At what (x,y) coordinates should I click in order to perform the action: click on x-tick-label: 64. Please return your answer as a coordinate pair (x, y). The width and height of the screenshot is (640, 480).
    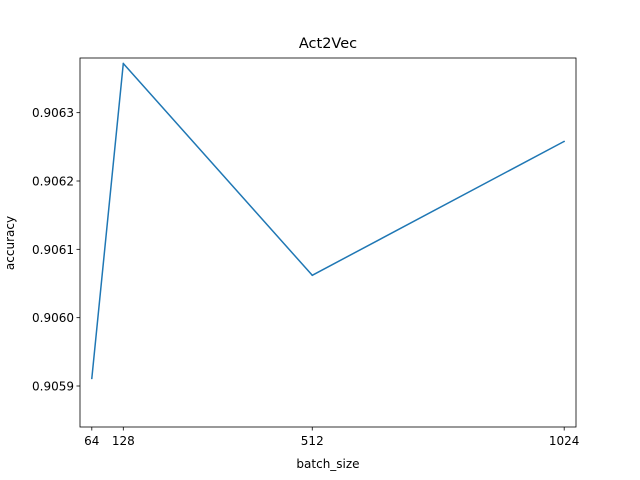
    Looking at the image, I should click on (91, 441).